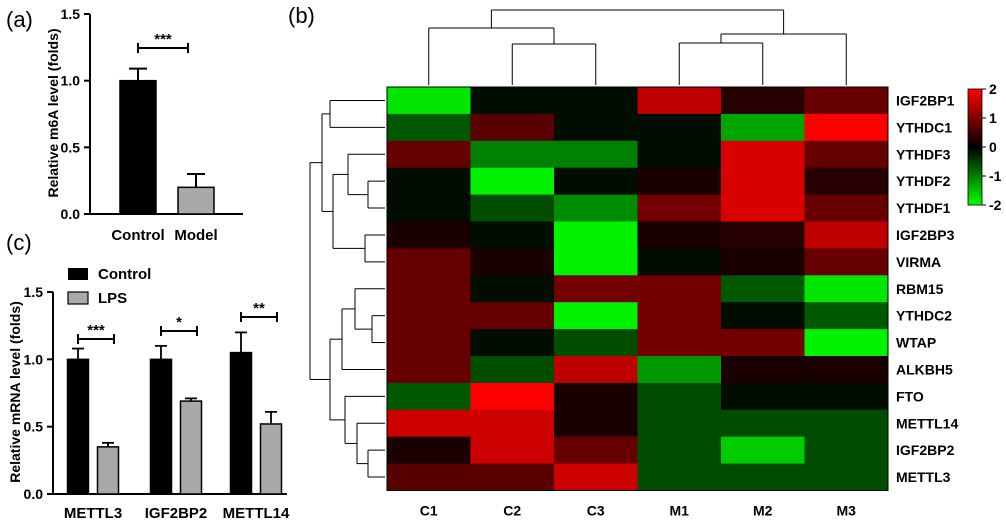 The height and width of the screenshot is (524, 1006). Describe the element at coordinates (596, 511) in the screenshot. I see `column-label: C3` at that location.